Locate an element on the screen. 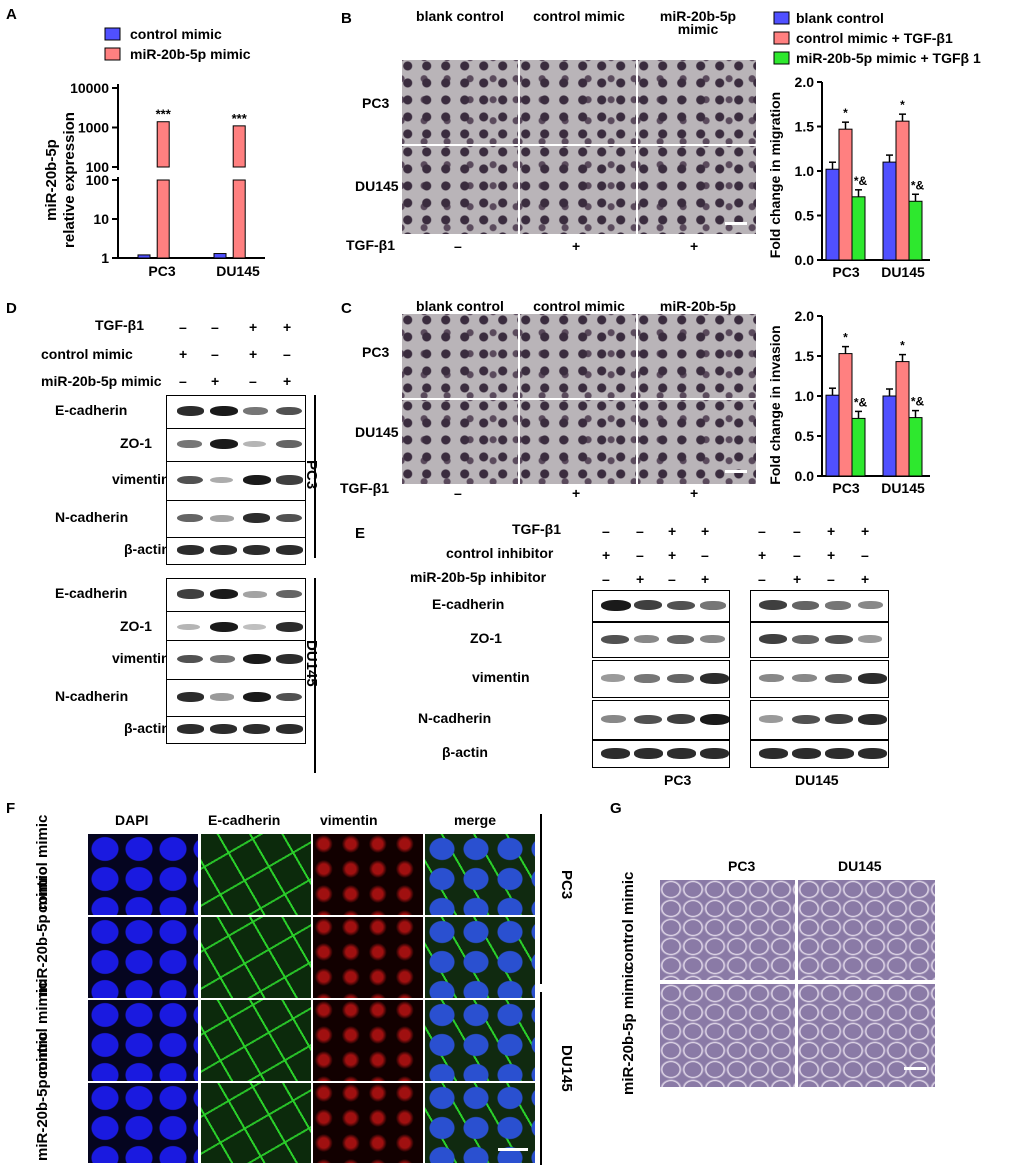 This screenshot has width=1030, height=1173. x-tick-label: PC3 is located at coordinates (845, 272).